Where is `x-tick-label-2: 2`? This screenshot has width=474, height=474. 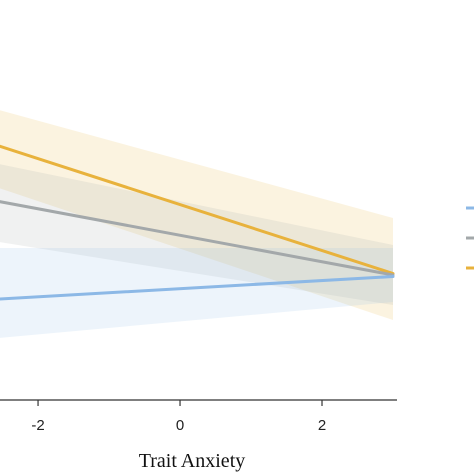 x-tick-label-2: 2 is located at coordinates (322, 425).